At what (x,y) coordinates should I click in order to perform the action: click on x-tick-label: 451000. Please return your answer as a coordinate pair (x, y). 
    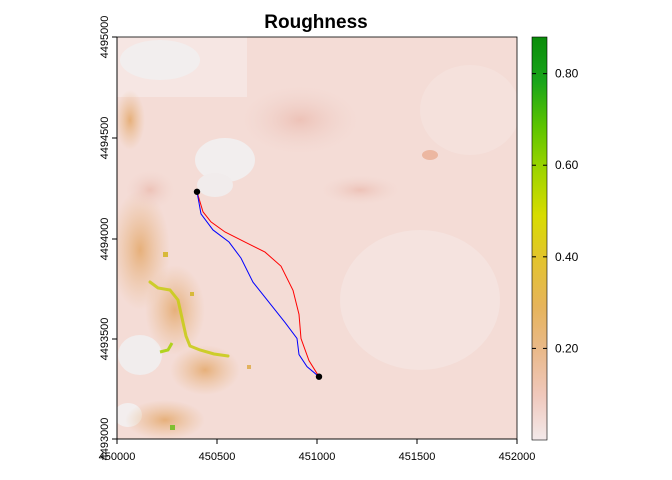
    Looking at the image, I should click on (317, 457).